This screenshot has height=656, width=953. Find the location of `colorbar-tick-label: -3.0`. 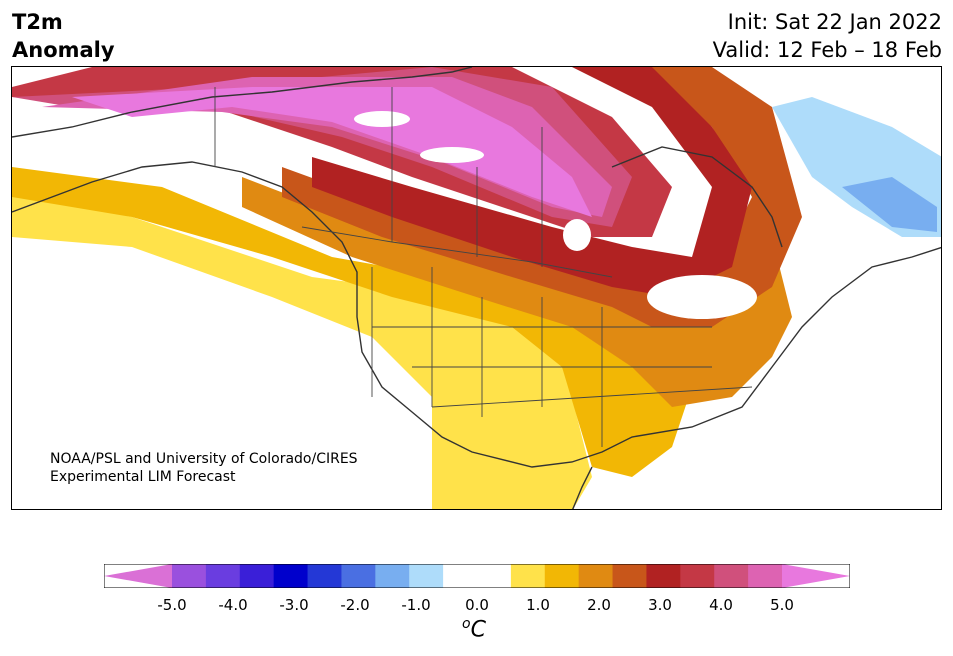

colorbar-tick-label: -3.0 is located at coordinates (294, 605).